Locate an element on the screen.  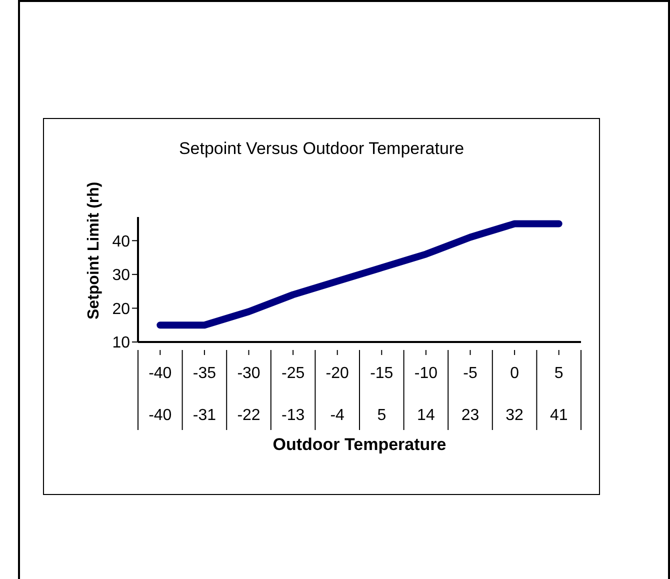
category-label: -20 -4 is located at coordinates (337, 394).